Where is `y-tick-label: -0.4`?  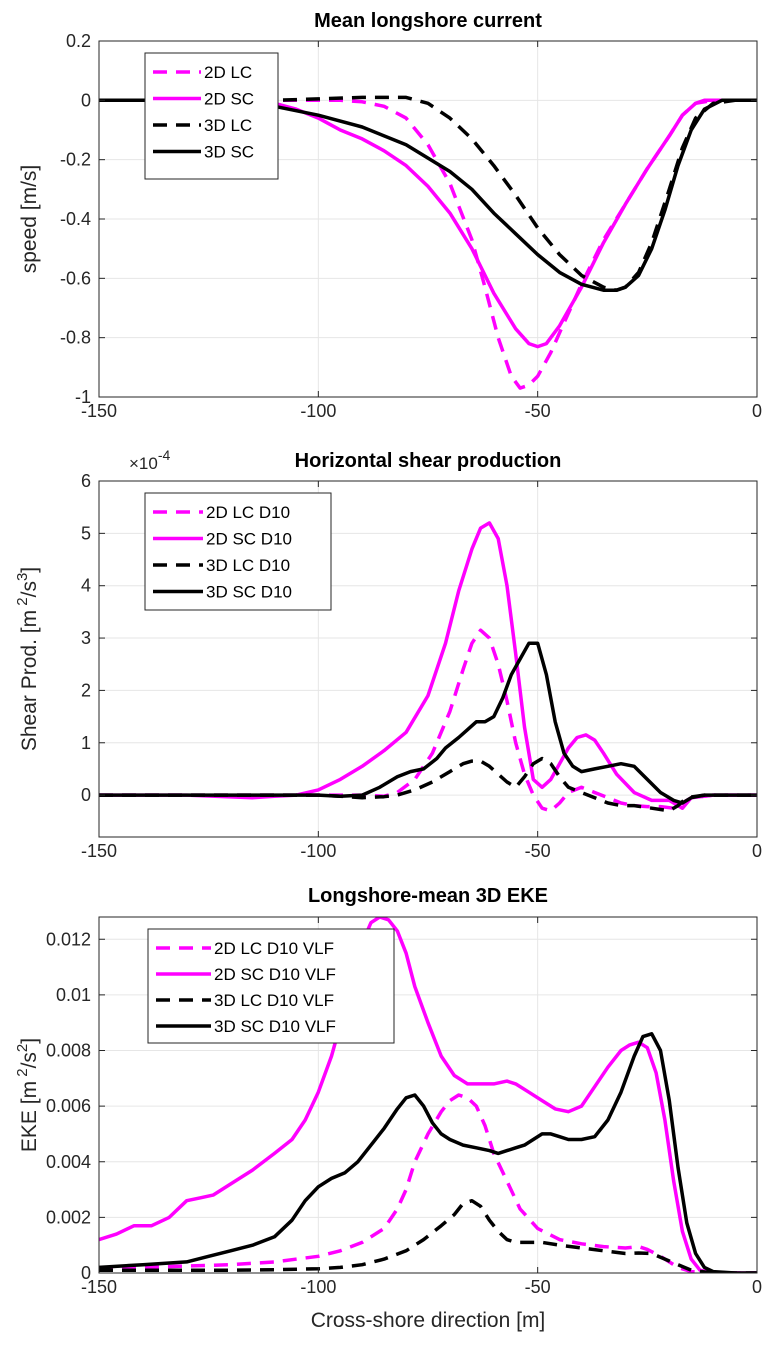 y-tick-label: -0.4 is located at coordinates (75, 219).